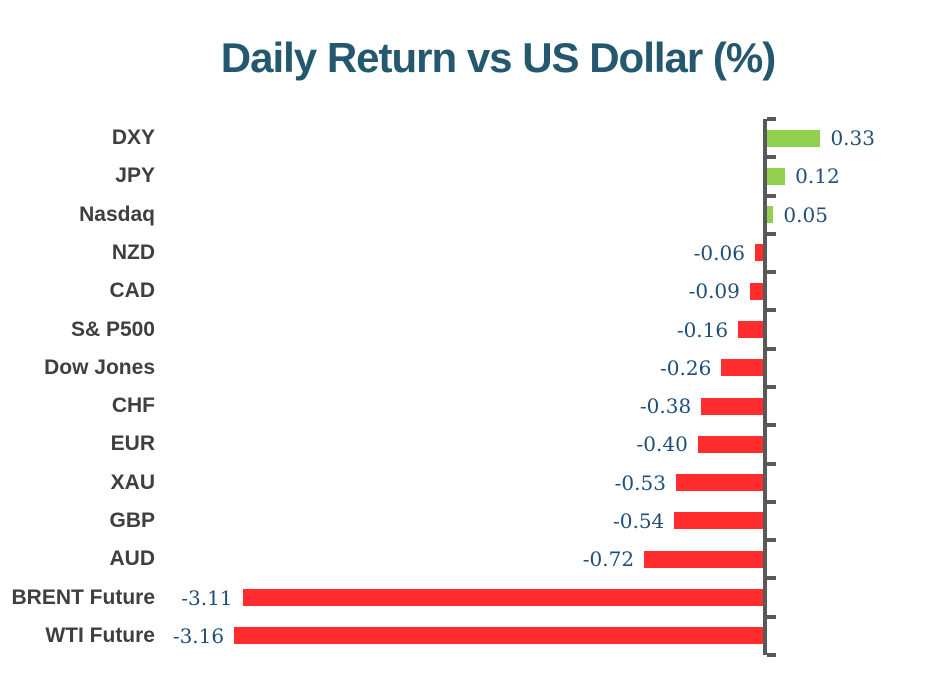  Describe the element at coordinates (470, 368) in the screenshot. I see `chart-row: Dow Jones -0.26` at that location.